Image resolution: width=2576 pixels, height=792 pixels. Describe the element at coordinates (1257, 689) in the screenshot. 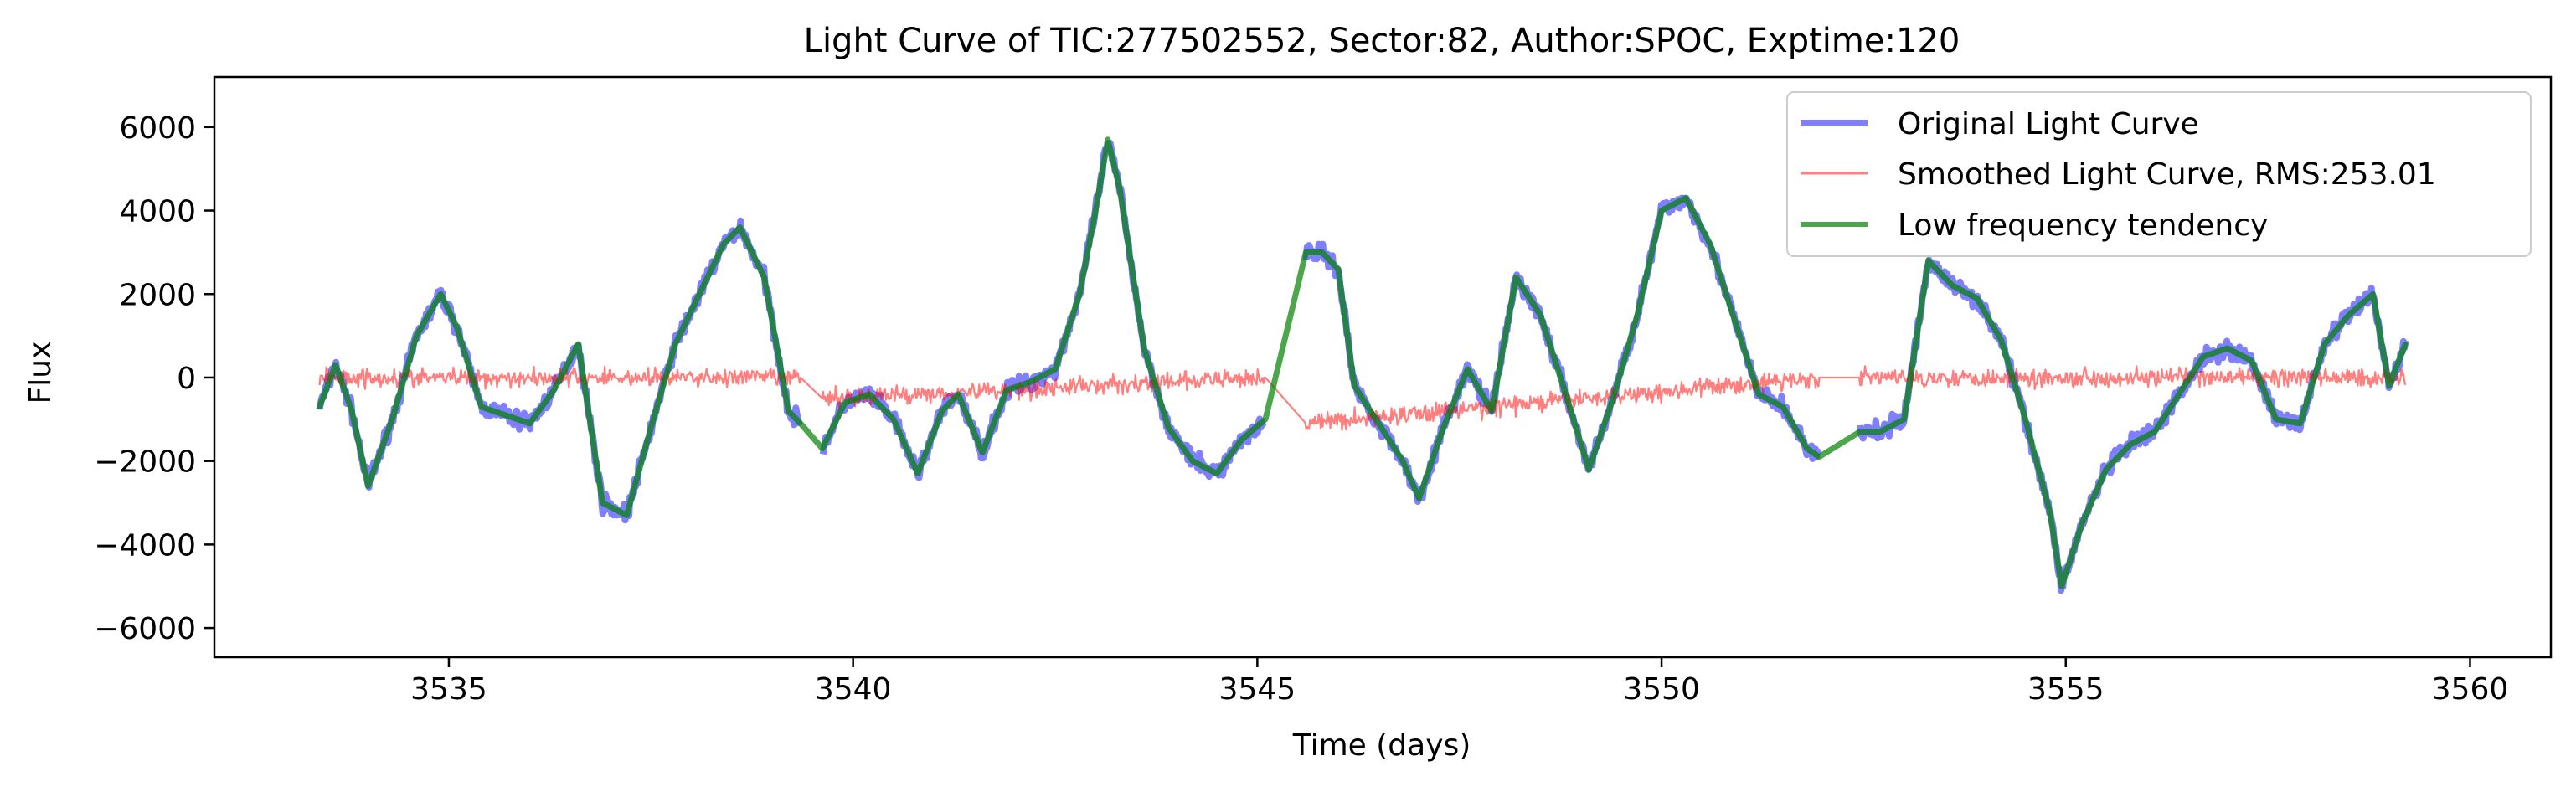

I see `x-tick-label: 3545` at that location.